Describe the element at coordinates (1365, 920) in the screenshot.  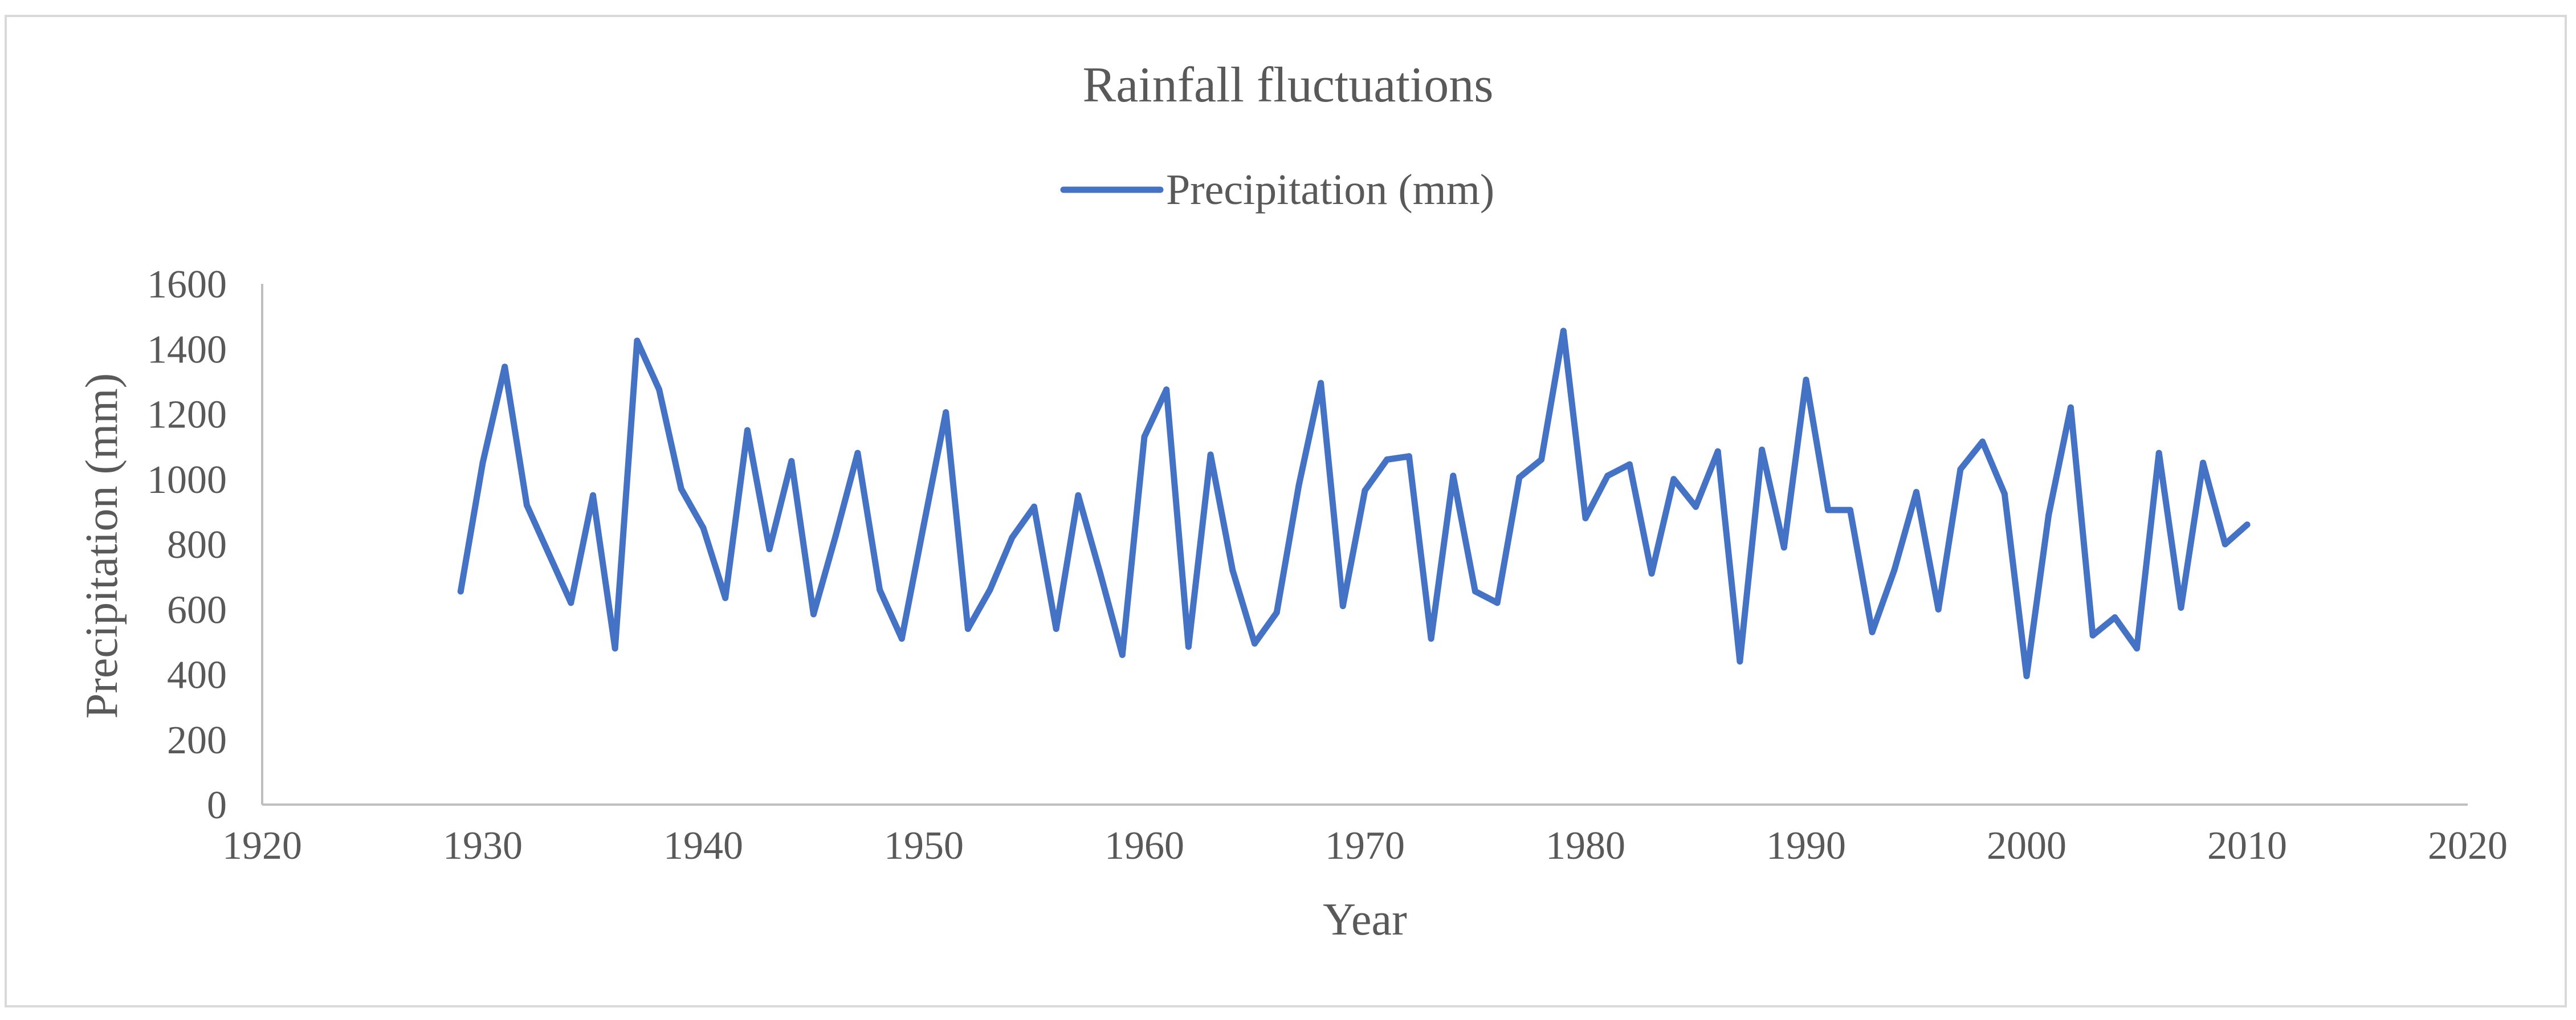
I see `x-axis-title: Year` at that location.